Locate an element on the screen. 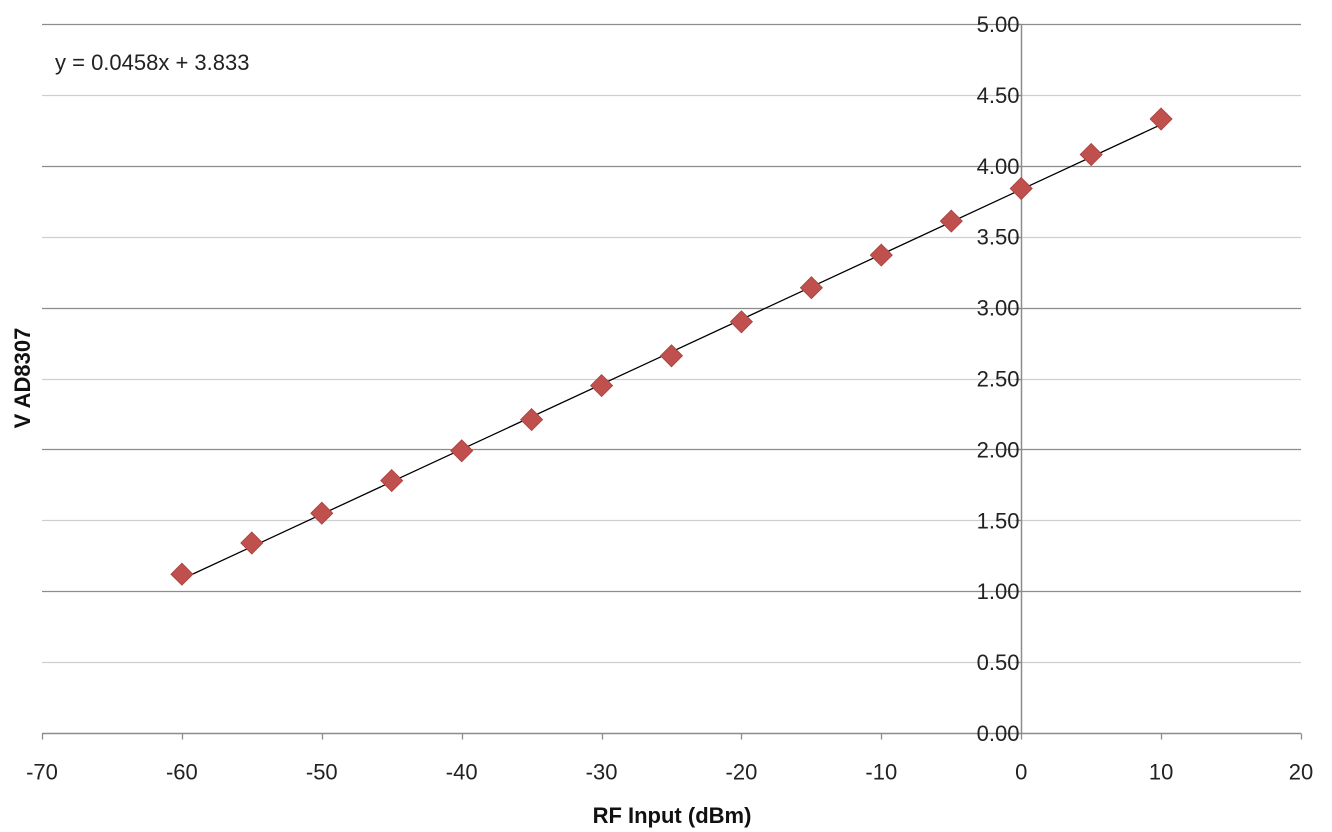 This screenshot has height=832, width=1332. y-tick-label: 2.50 is located at coordinates (998, 379).